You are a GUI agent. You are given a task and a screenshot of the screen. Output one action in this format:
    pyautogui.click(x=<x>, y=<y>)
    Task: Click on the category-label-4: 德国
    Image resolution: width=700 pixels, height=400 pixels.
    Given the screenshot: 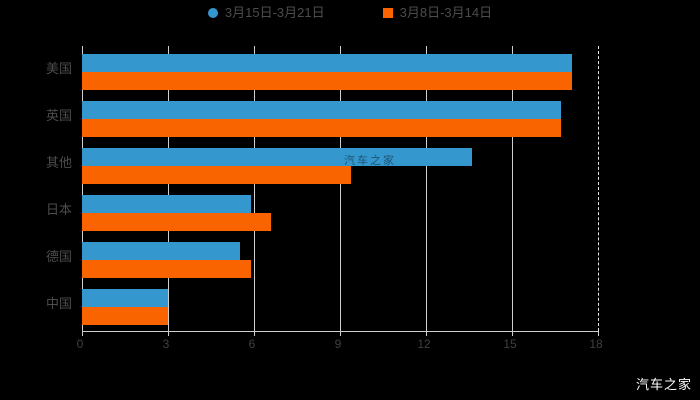 What is the action you would take?
    pyautogui.click(x=58, y=256)
    